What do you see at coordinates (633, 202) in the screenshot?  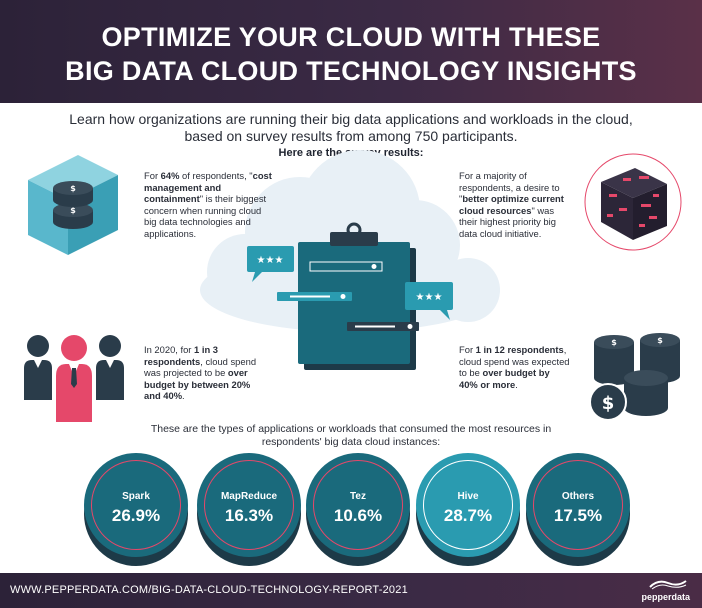 I see `data-cube-icon` at bounding box center [633, 202].